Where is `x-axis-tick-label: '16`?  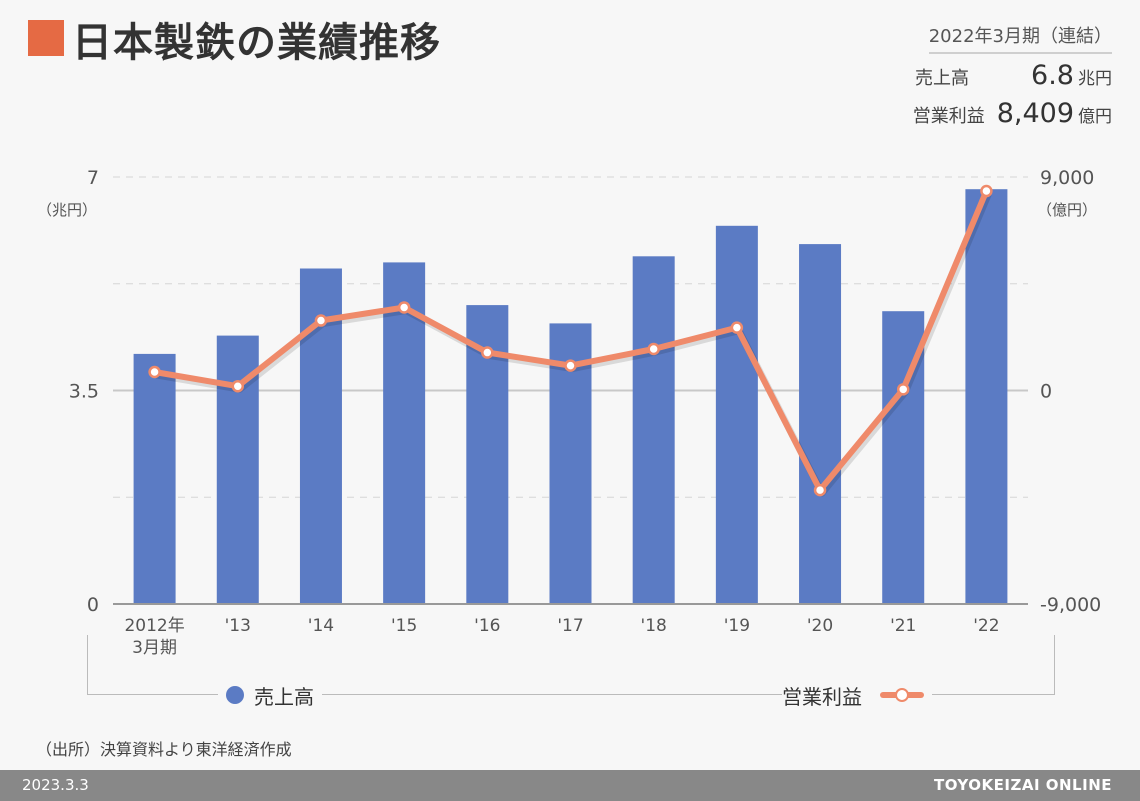
x-axis-tick-label: '16 is located at coordinates (487, 626).